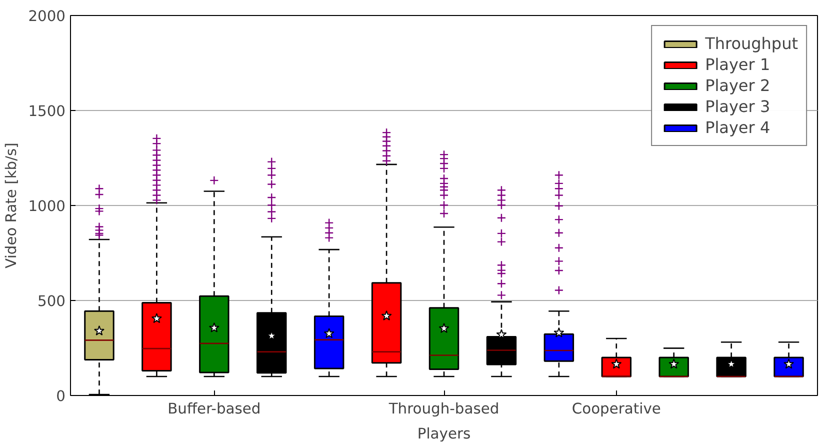 The width and height of the screenshot is (822, 445). I want to click on x-tick-label: Buffer-based, so click(214, 409).